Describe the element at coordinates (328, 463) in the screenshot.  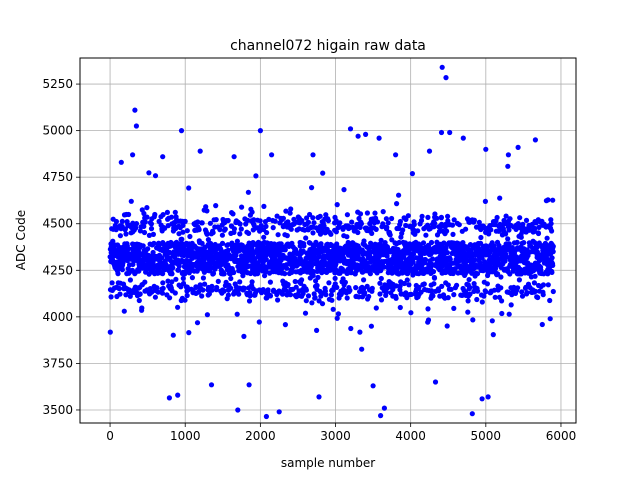
I see `x-axis-label: sample number` at that location.